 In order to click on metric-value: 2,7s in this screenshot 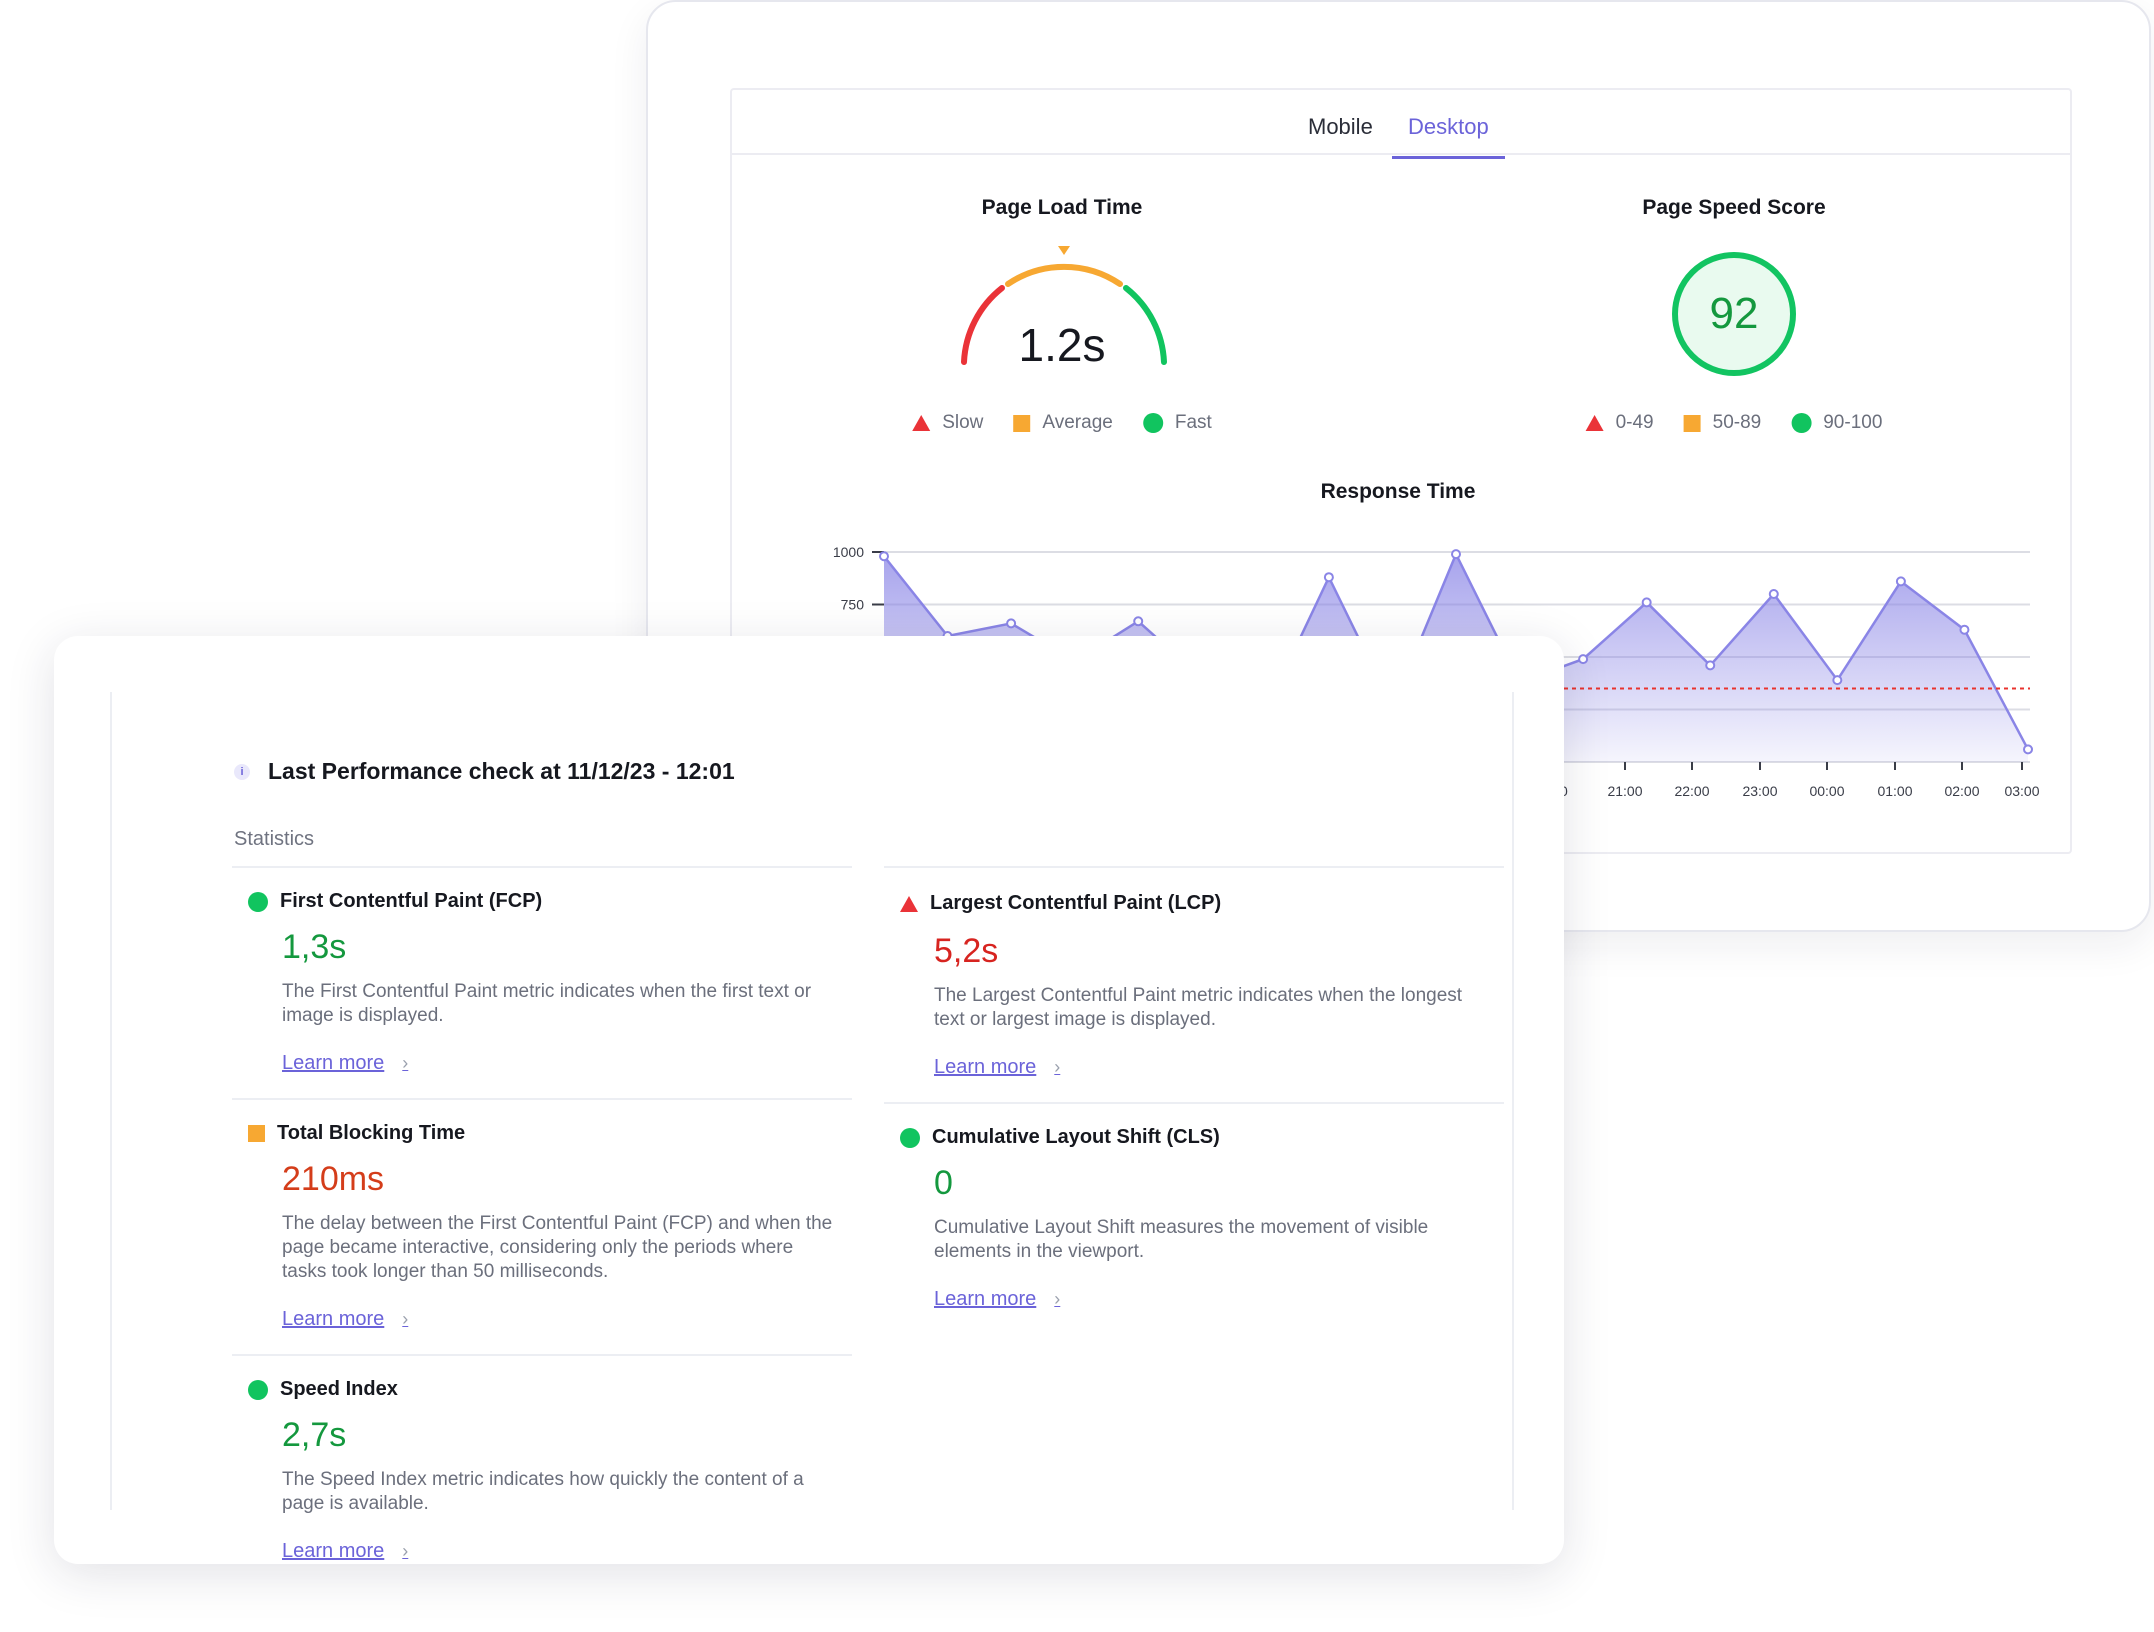, I will do `click(314, 1435)`.